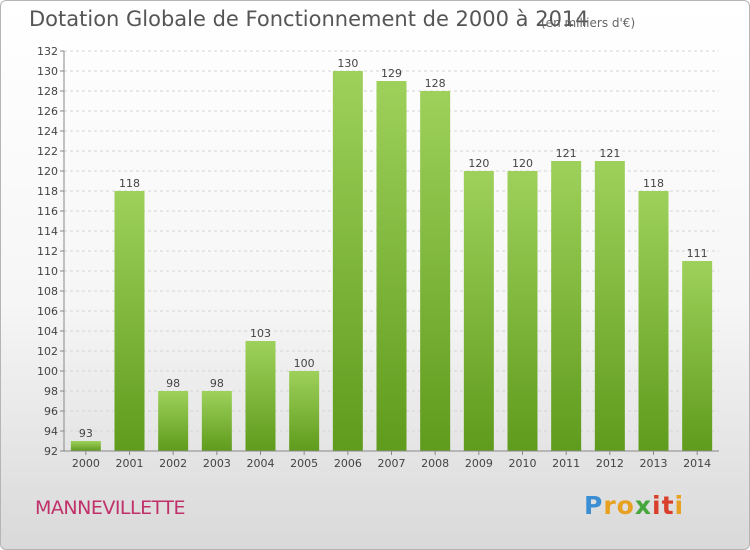  I want to click on y-tick-label: 122, so click(47, 151).